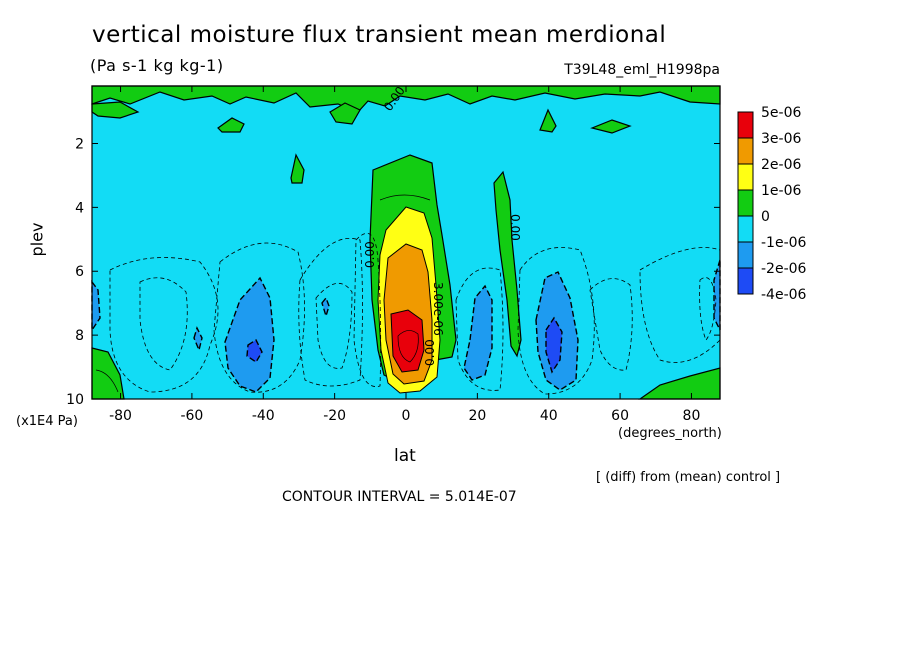 Image resolution: width=904 pixels, height=654 pixels. What do you see at coordinates (765, 217) in the screenshot?
I see `colorbar-label-4: 0` at bounding box center [765, 217].